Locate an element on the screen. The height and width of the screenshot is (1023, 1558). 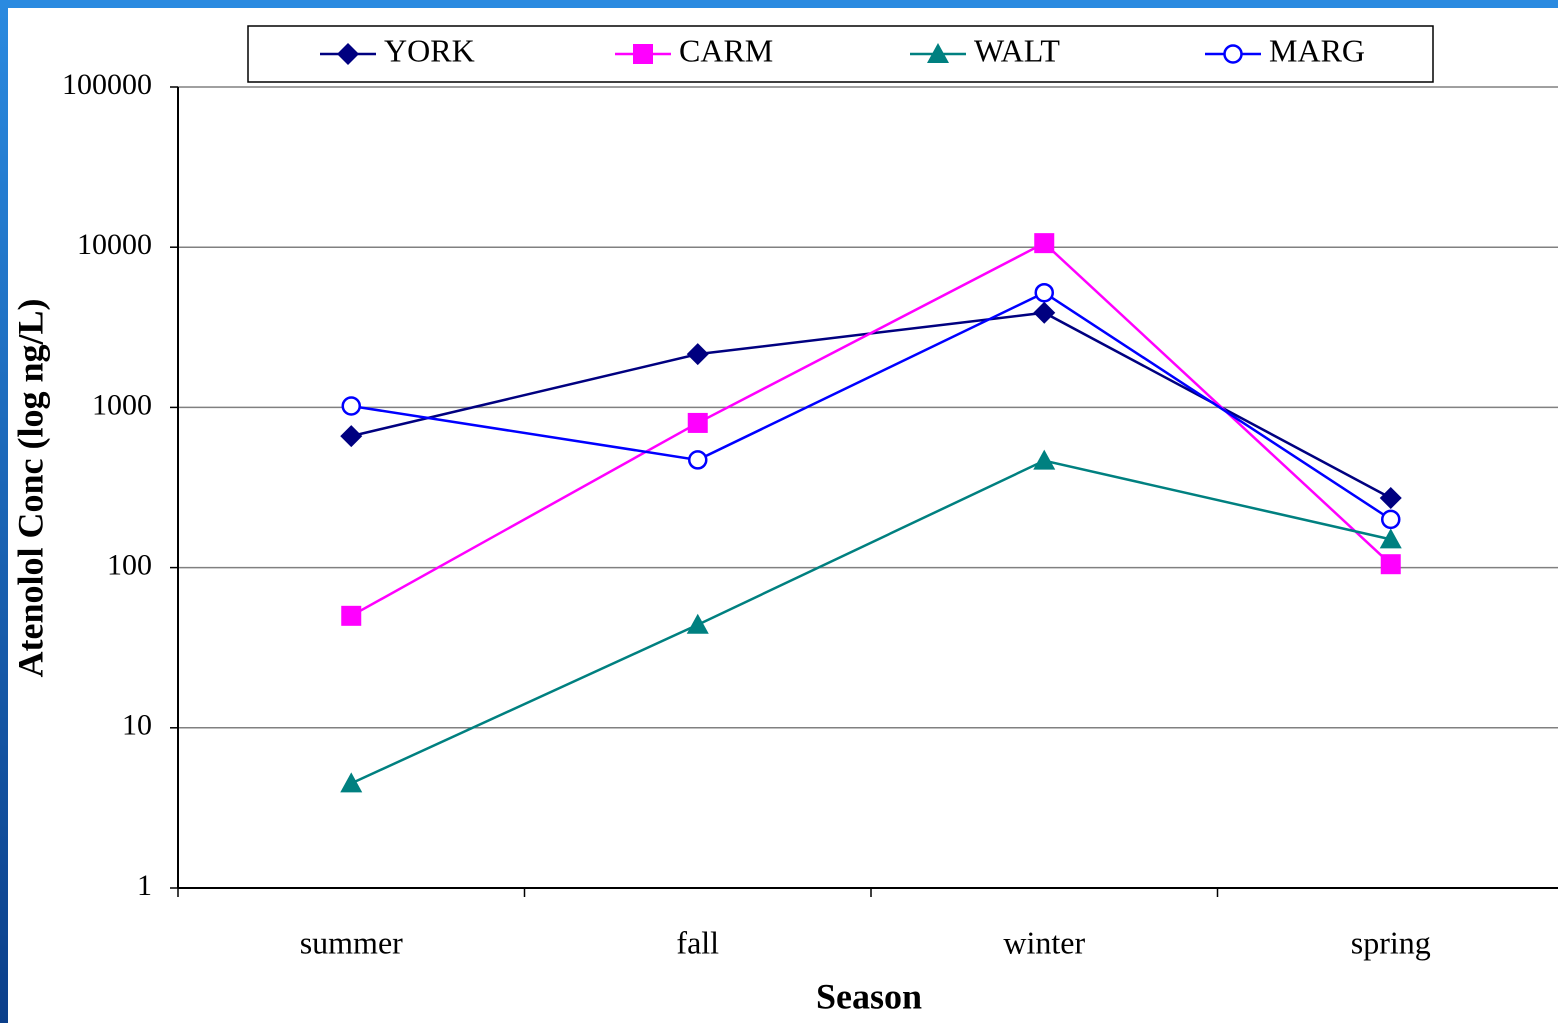
series-line is located at coordinates (871, 405).